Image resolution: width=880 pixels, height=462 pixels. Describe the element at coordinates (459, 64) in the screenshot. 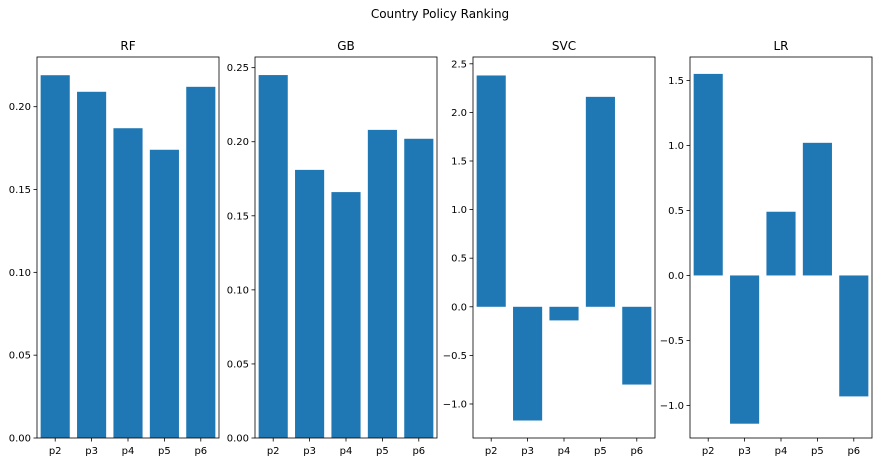

I see `y-tick-label: 2.5` at that location.